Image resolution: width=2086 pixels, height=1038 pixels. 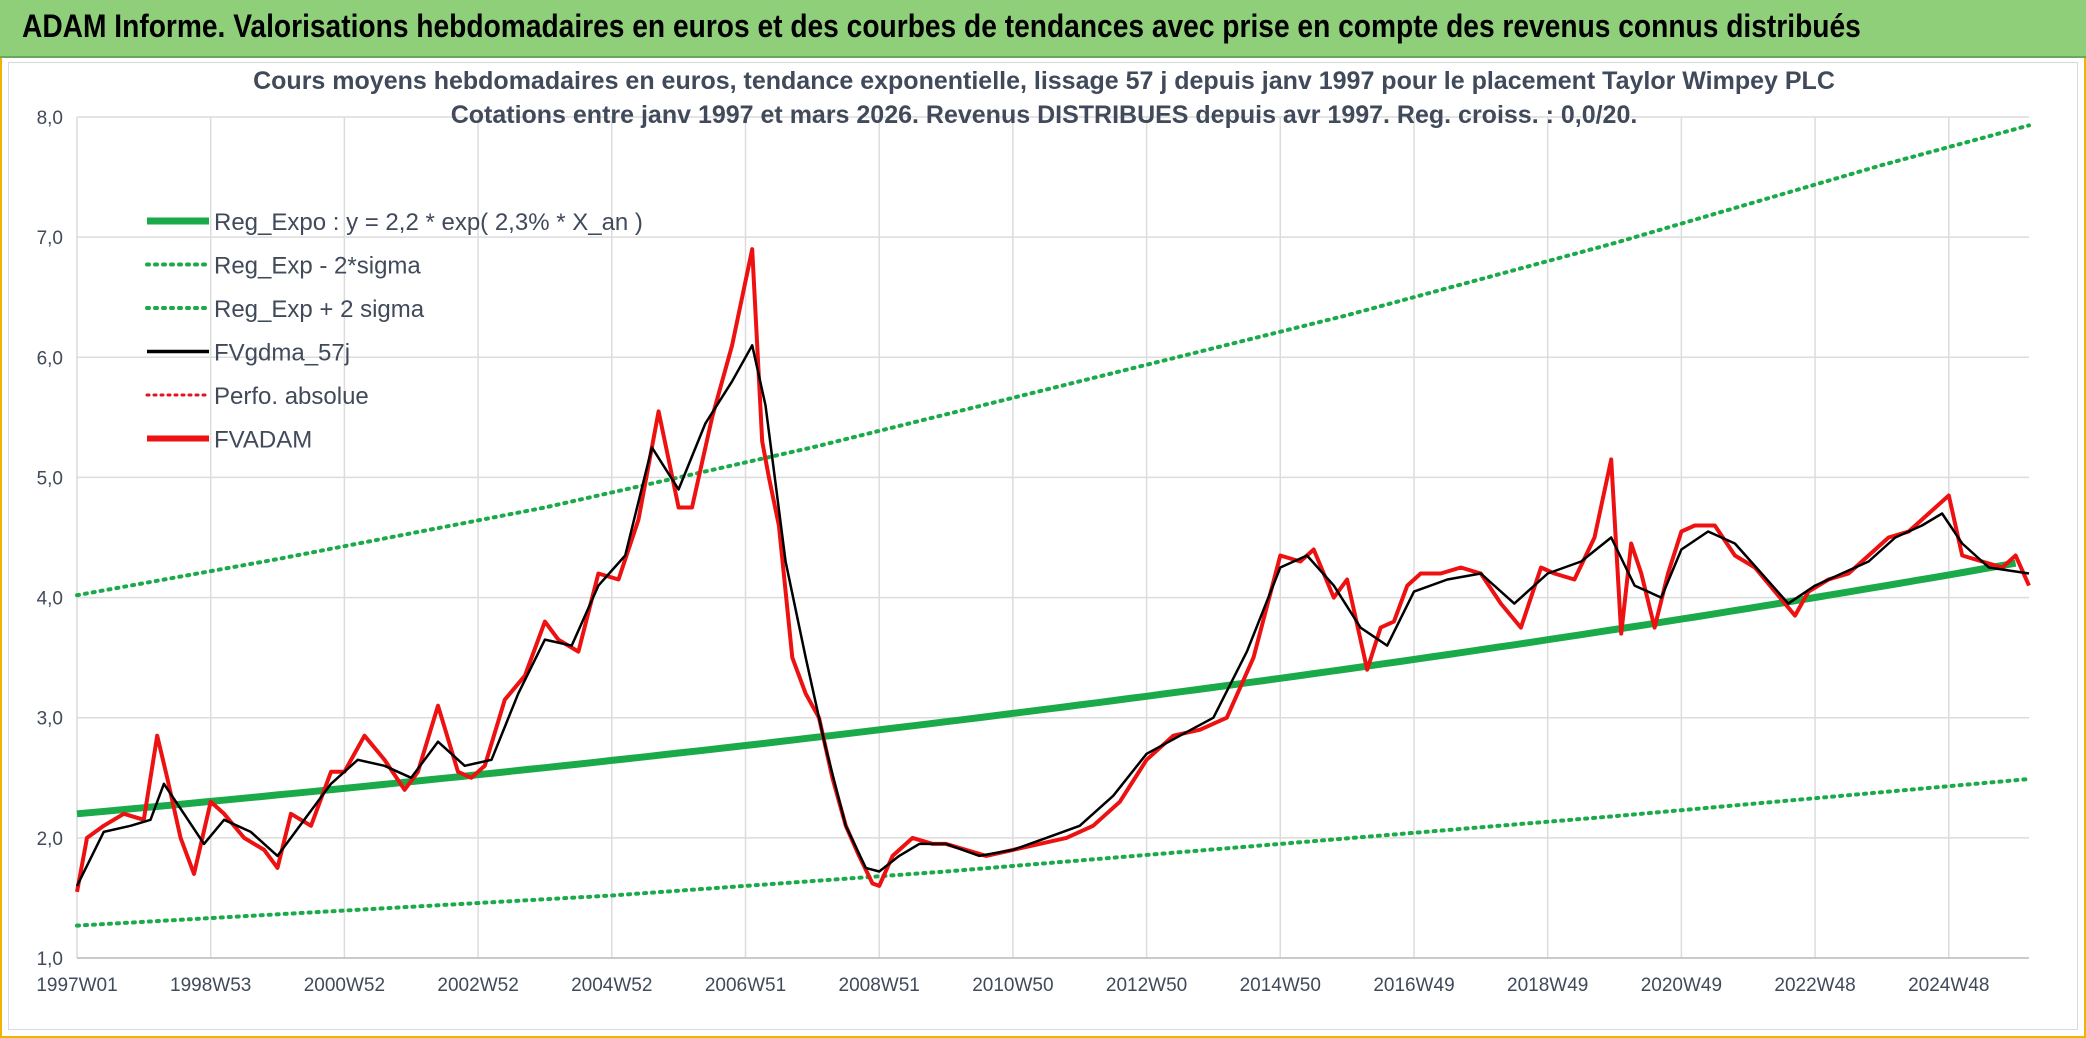 I want to click on x-tick-label: 2002W52, so click(x=477, y=985).